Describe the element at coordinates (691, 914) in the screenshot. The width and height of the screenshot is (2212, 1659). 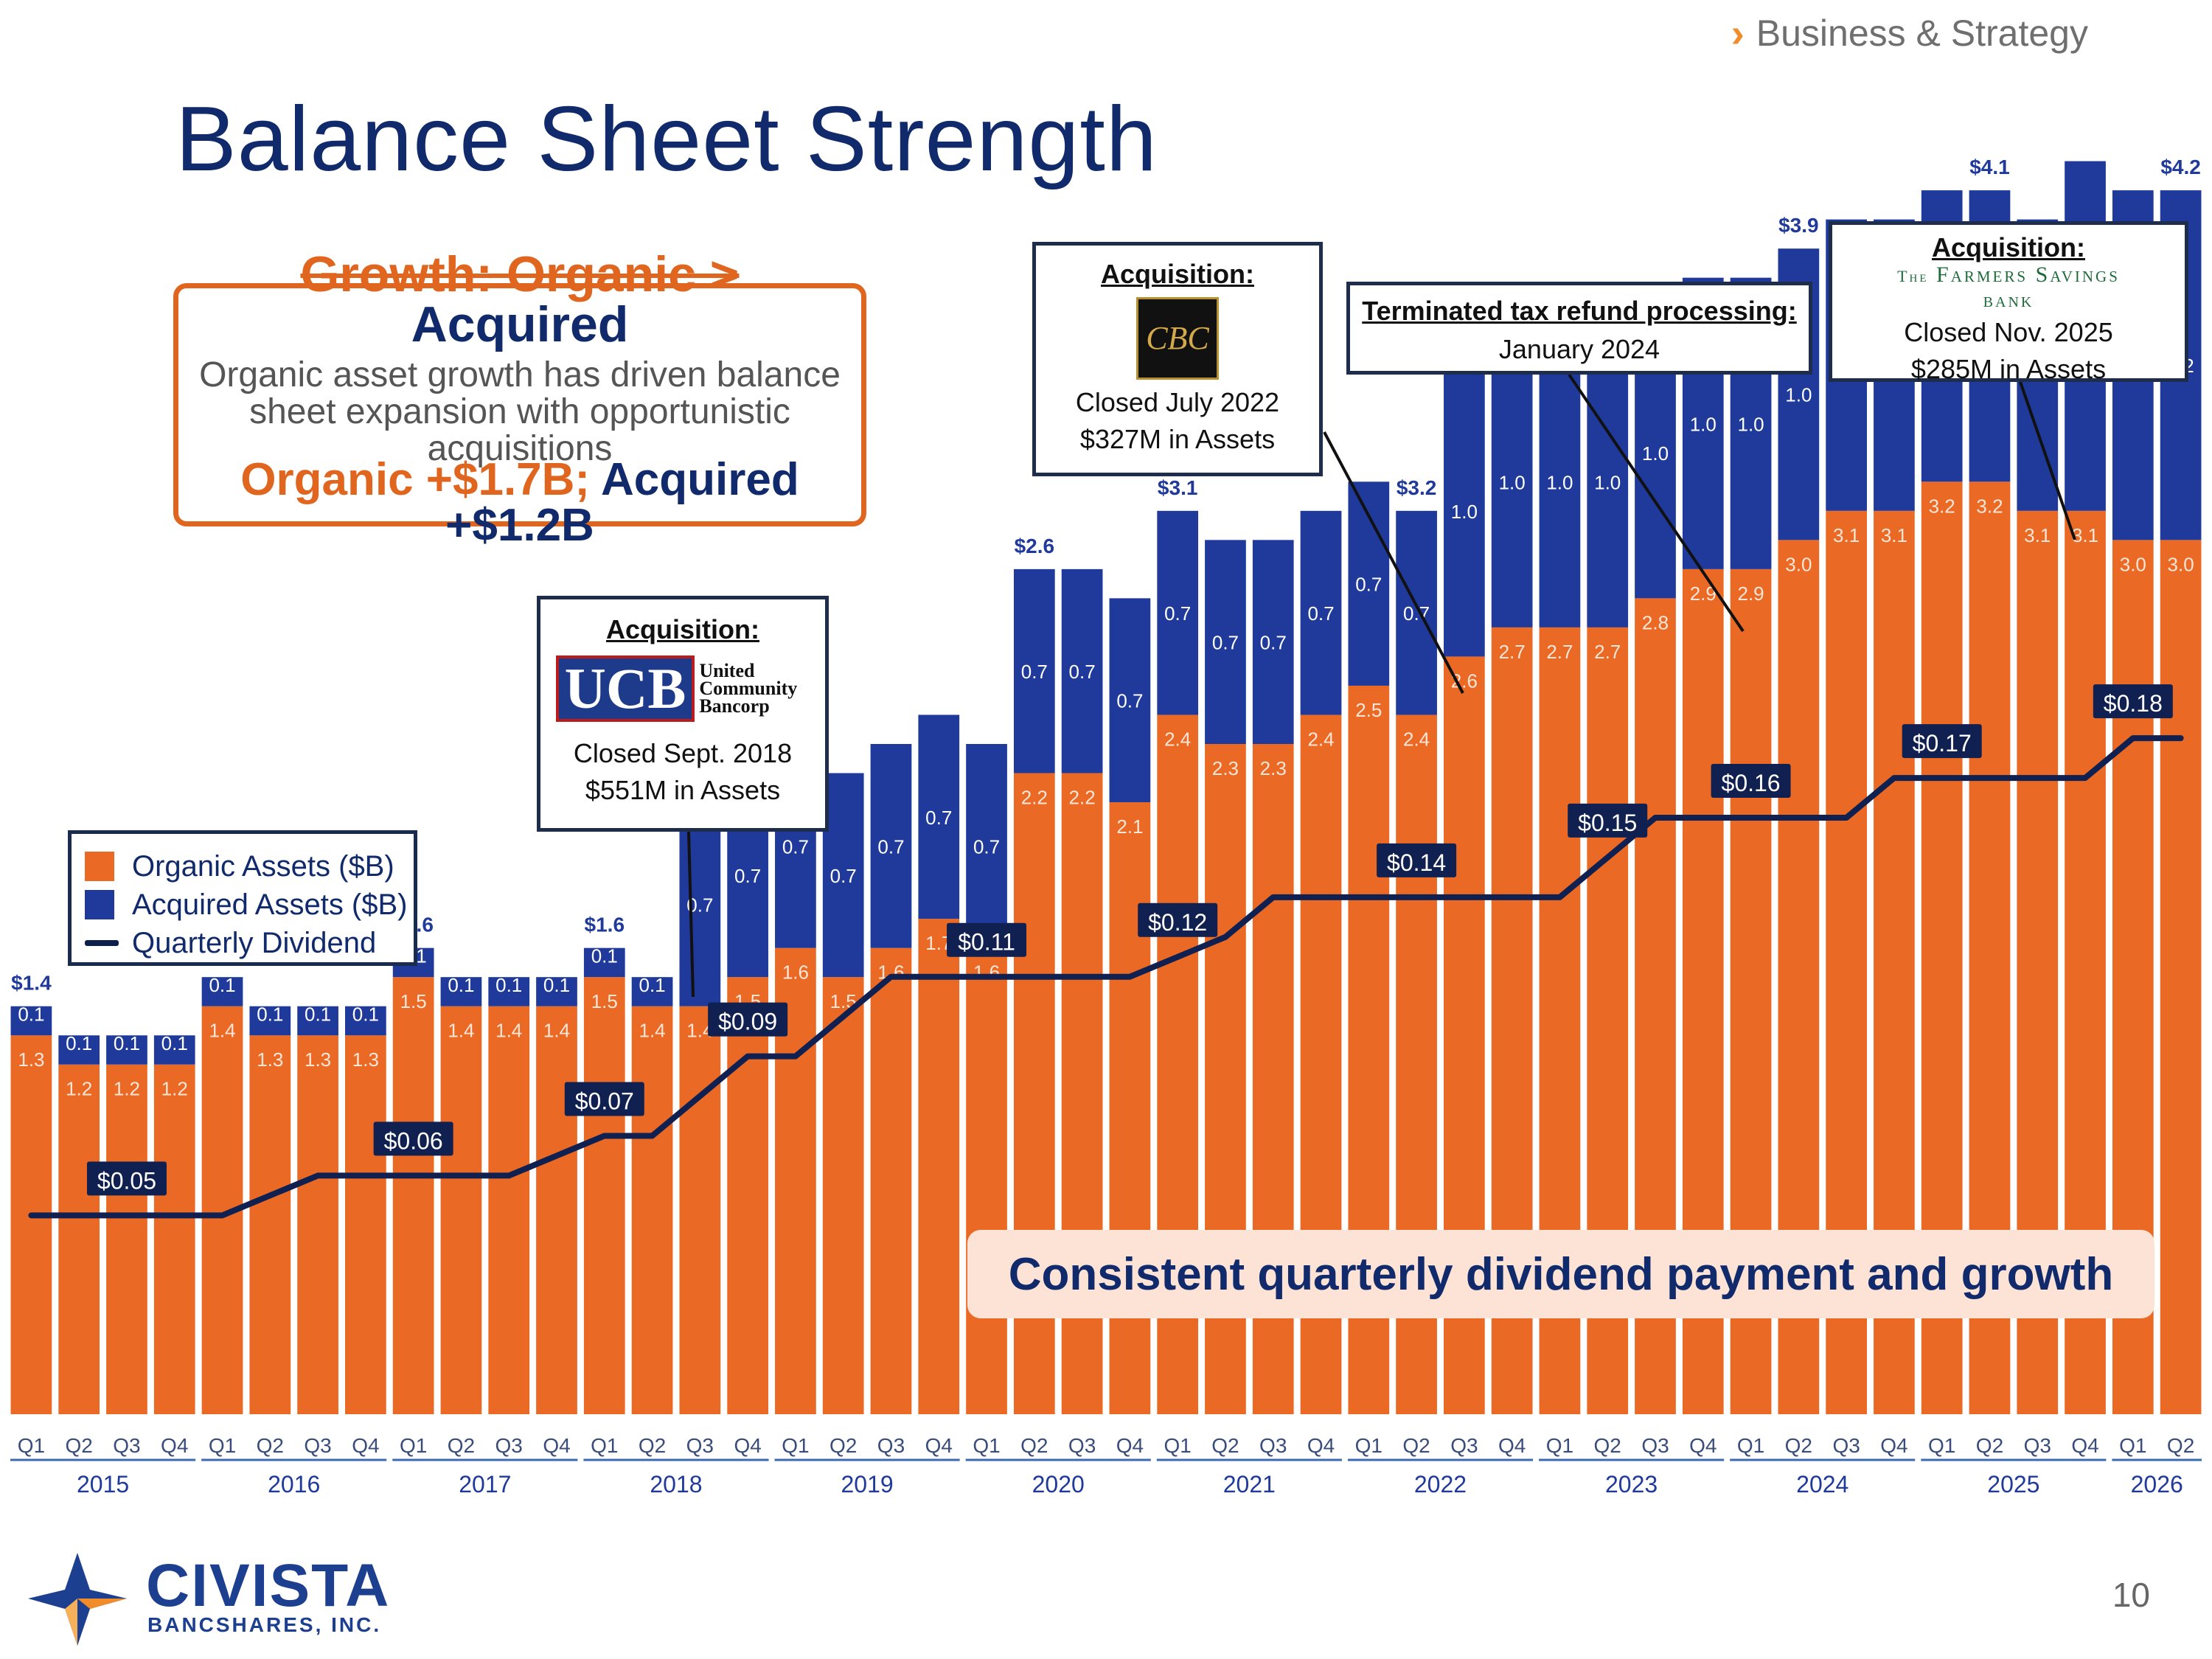
I see `ucb-connector` at that location.